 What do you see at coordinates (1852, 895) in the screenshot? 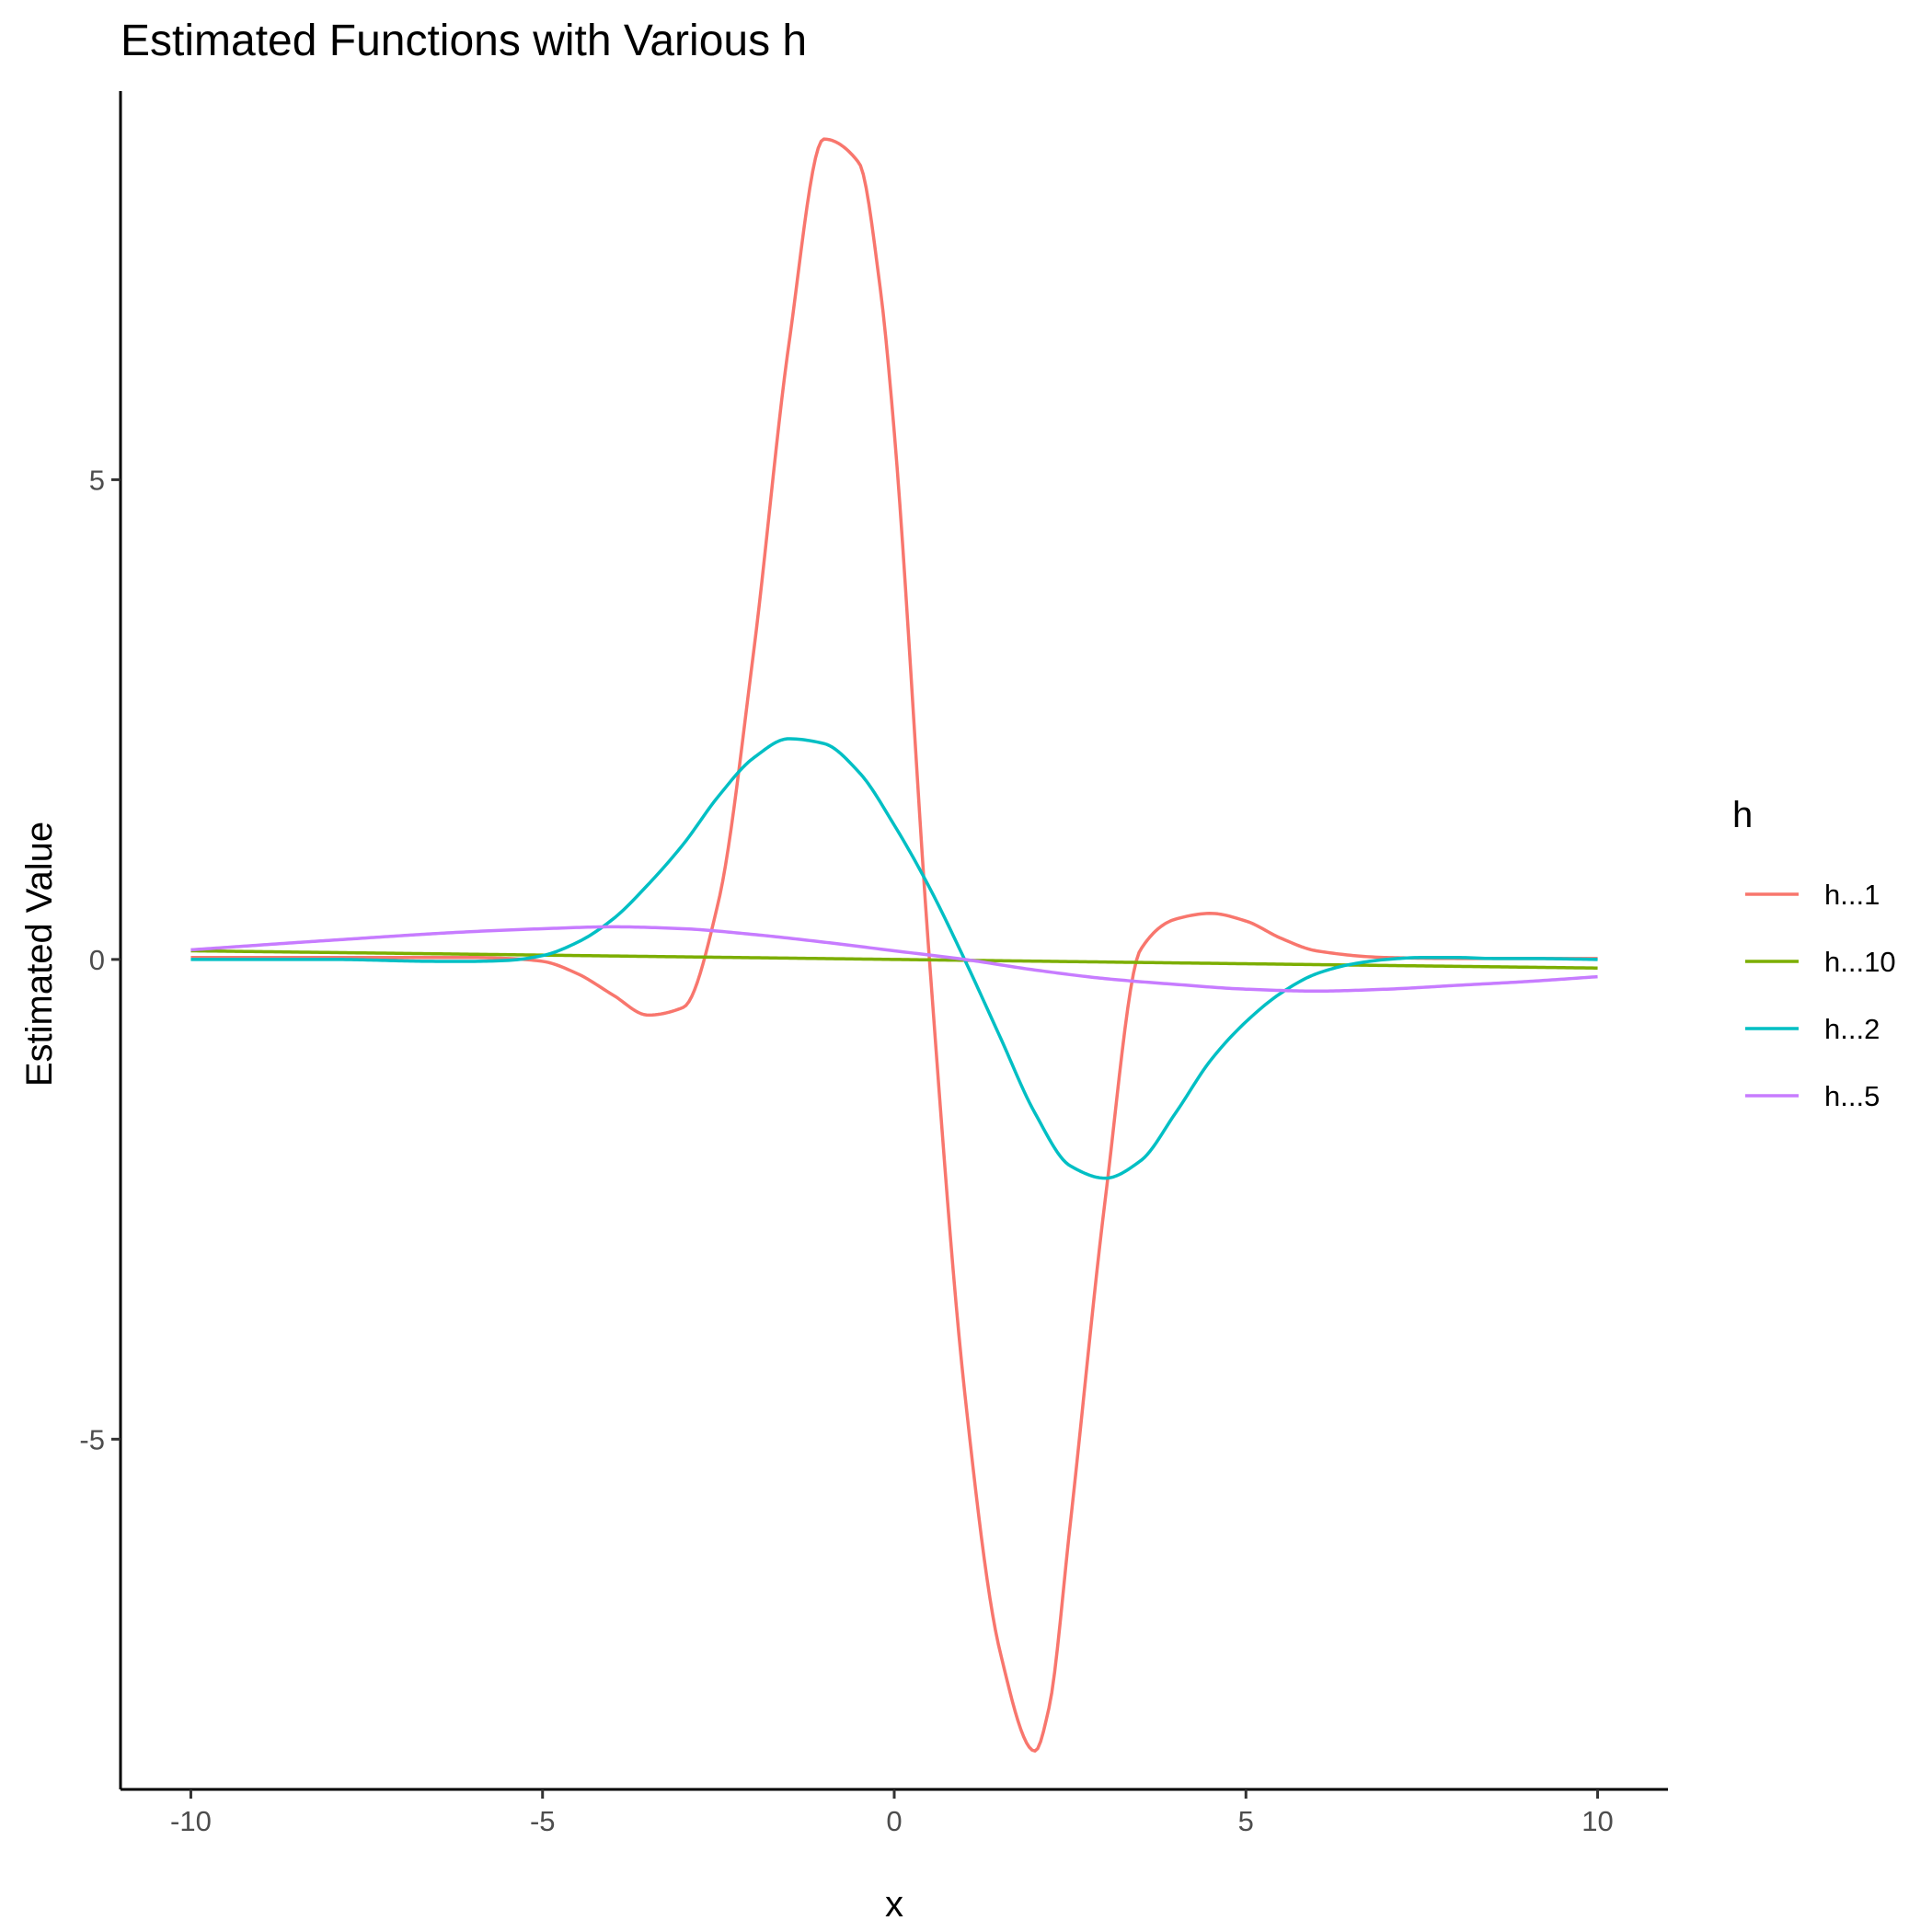
I see `legend-label: h...1` at bounding box center [1852, 895].